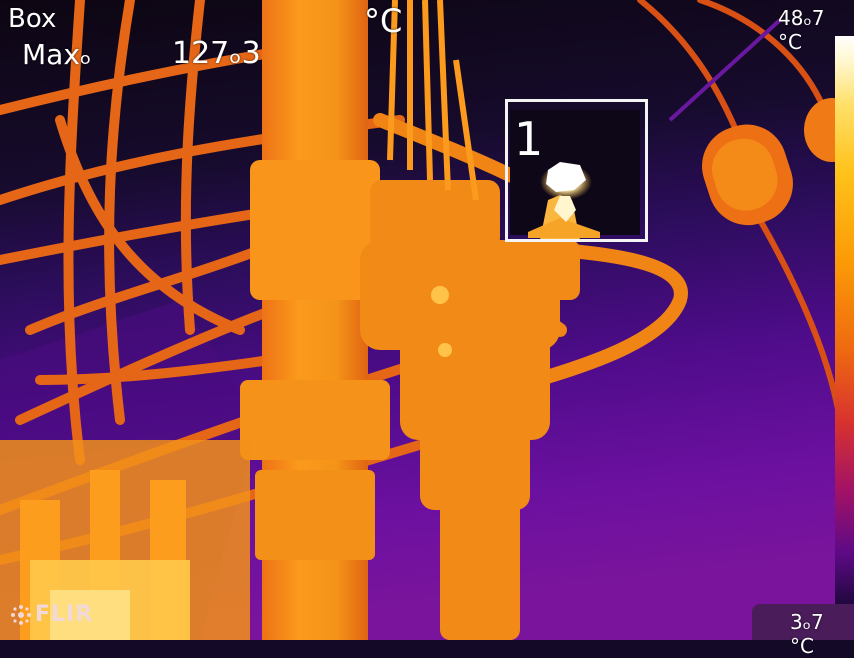  I want to click on temperature-color-scale, so click(844, 320).